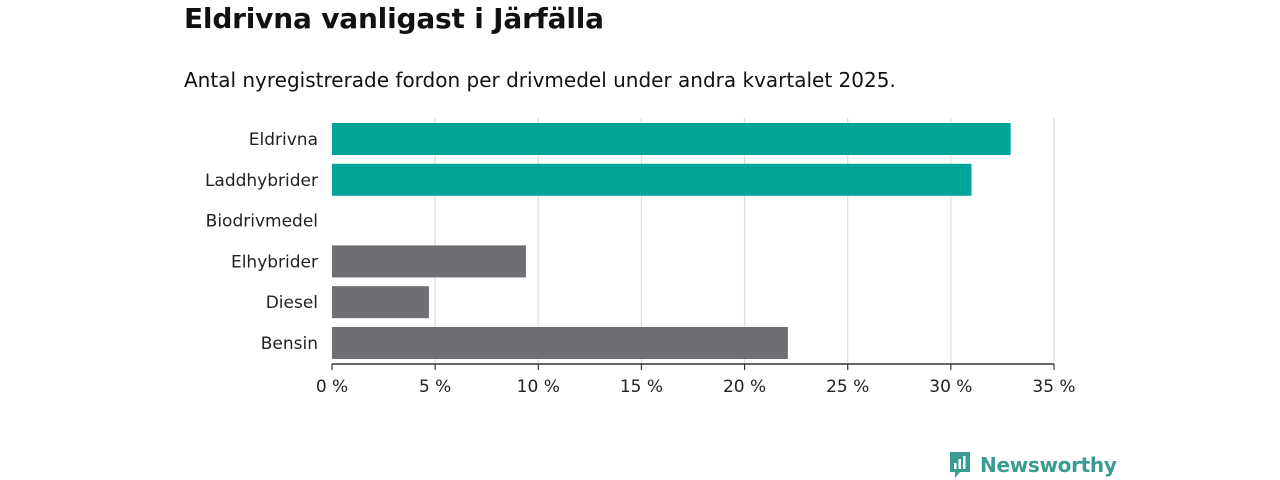  Describe the element at coordinates (744, 387) in the screenshot. I see `x-tick-label: 20 %` at that location.